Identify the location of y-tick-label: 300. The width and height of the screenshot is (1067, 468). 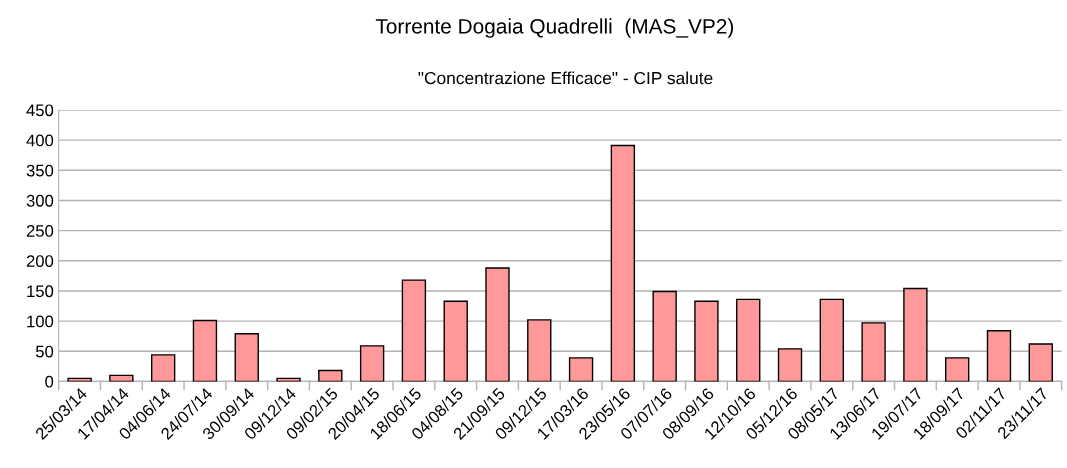
(40, 200).